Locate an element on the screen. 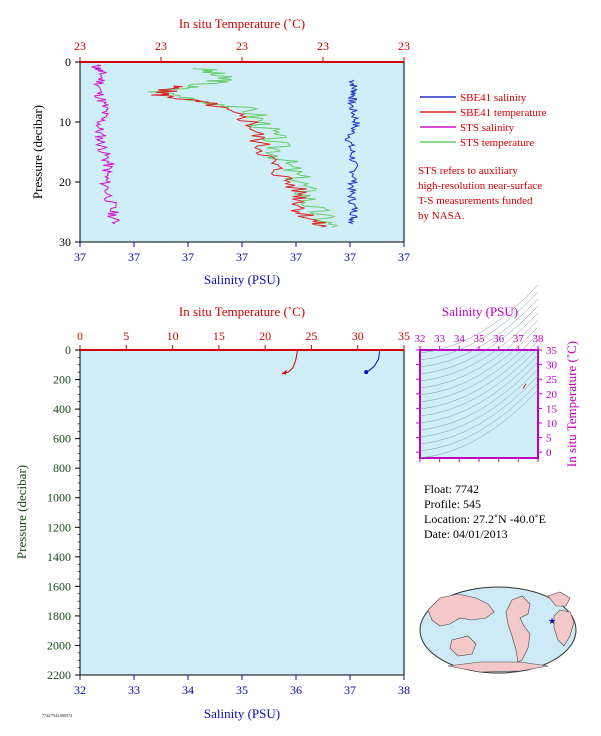 The image size is (601, 736). bottom-sal-tick-label: 32 is located at coordinates (80, 690).